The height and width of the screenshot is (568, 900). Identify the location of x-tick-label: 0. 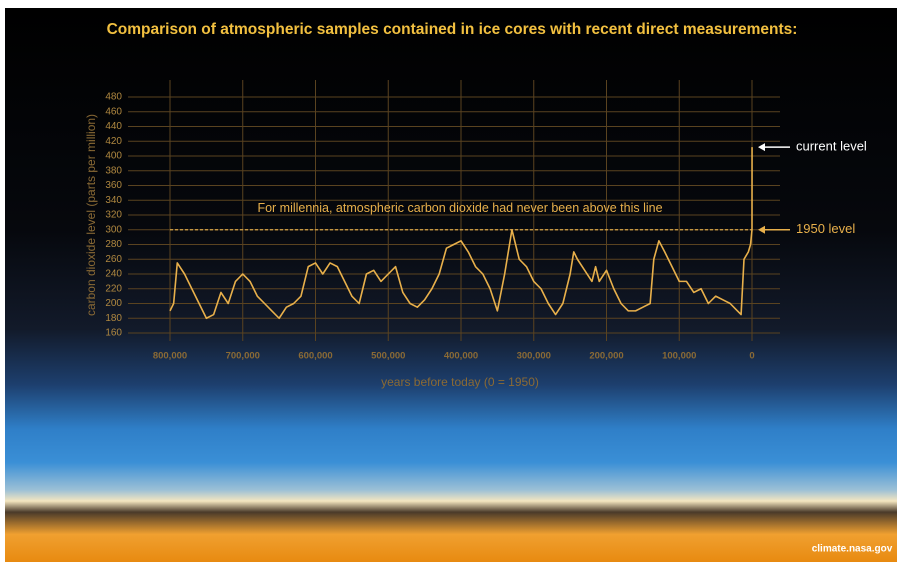
(751, 356).